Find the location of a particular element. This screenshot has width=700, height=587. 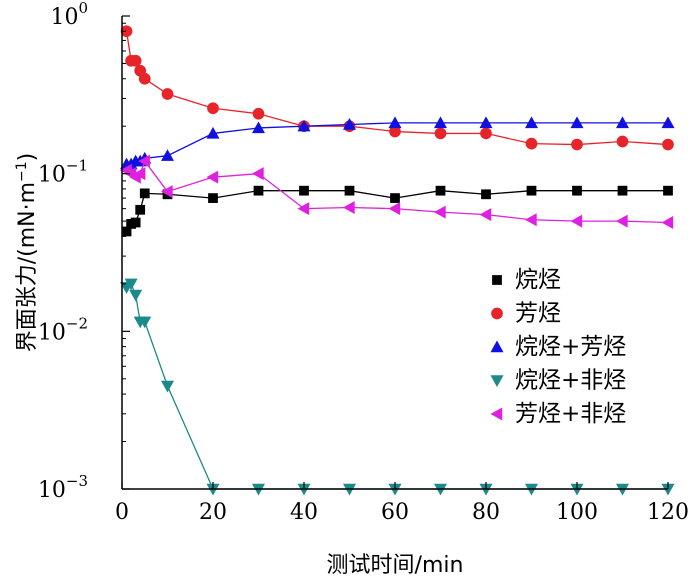

x-tick-label: 80 is located at coordinates (486, 512).